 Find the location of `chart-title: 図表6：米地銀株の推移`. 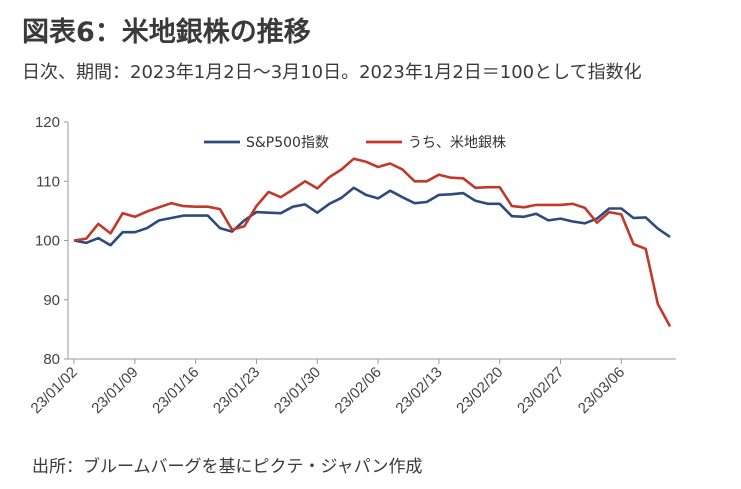

chart-title: 図表6：米地銀株の推移 is located at coordinates (166, 32).